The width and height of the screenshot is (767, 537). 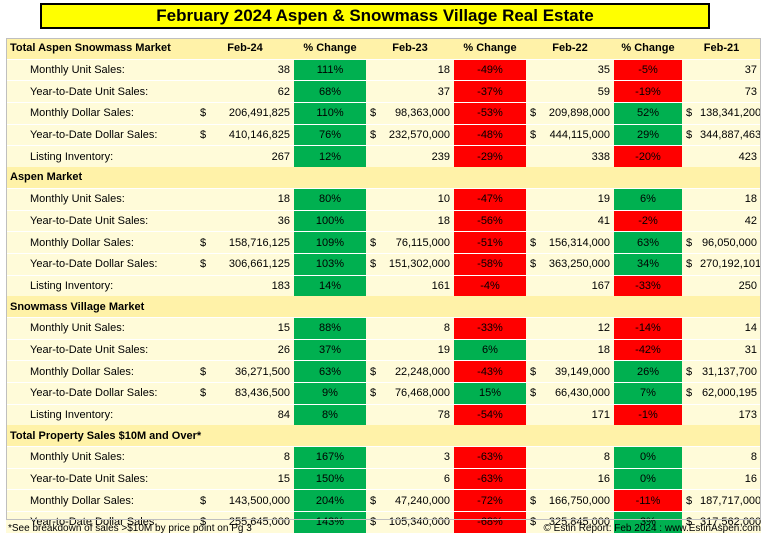 I want to click on value-cell: 8, so click(x=252, y=457).